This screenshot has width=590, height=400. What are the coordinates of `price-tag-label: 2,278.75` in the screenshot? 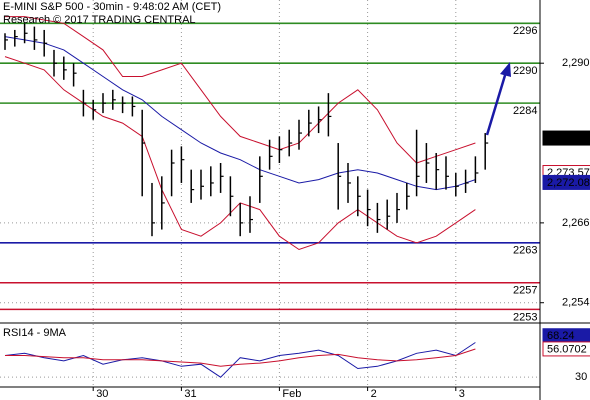 It's located at (568, 138).